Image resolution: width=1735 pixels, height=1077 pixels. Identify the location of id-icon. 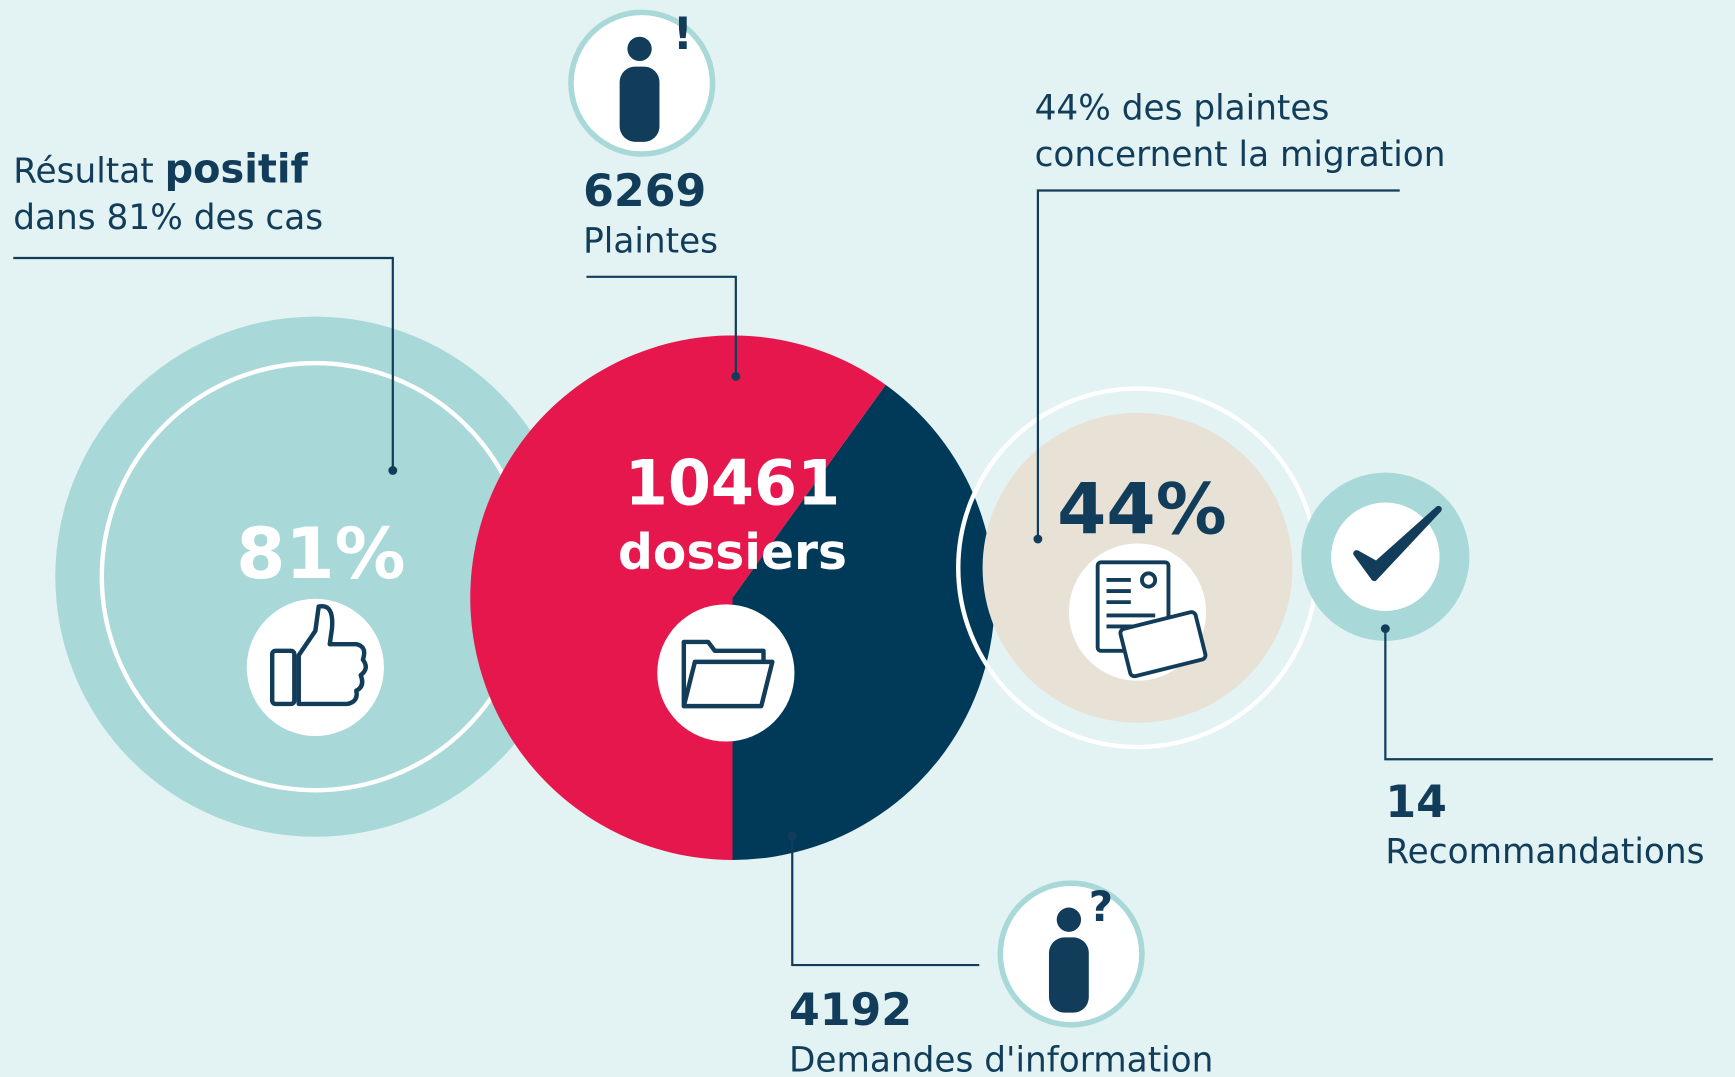
(1151, 619).